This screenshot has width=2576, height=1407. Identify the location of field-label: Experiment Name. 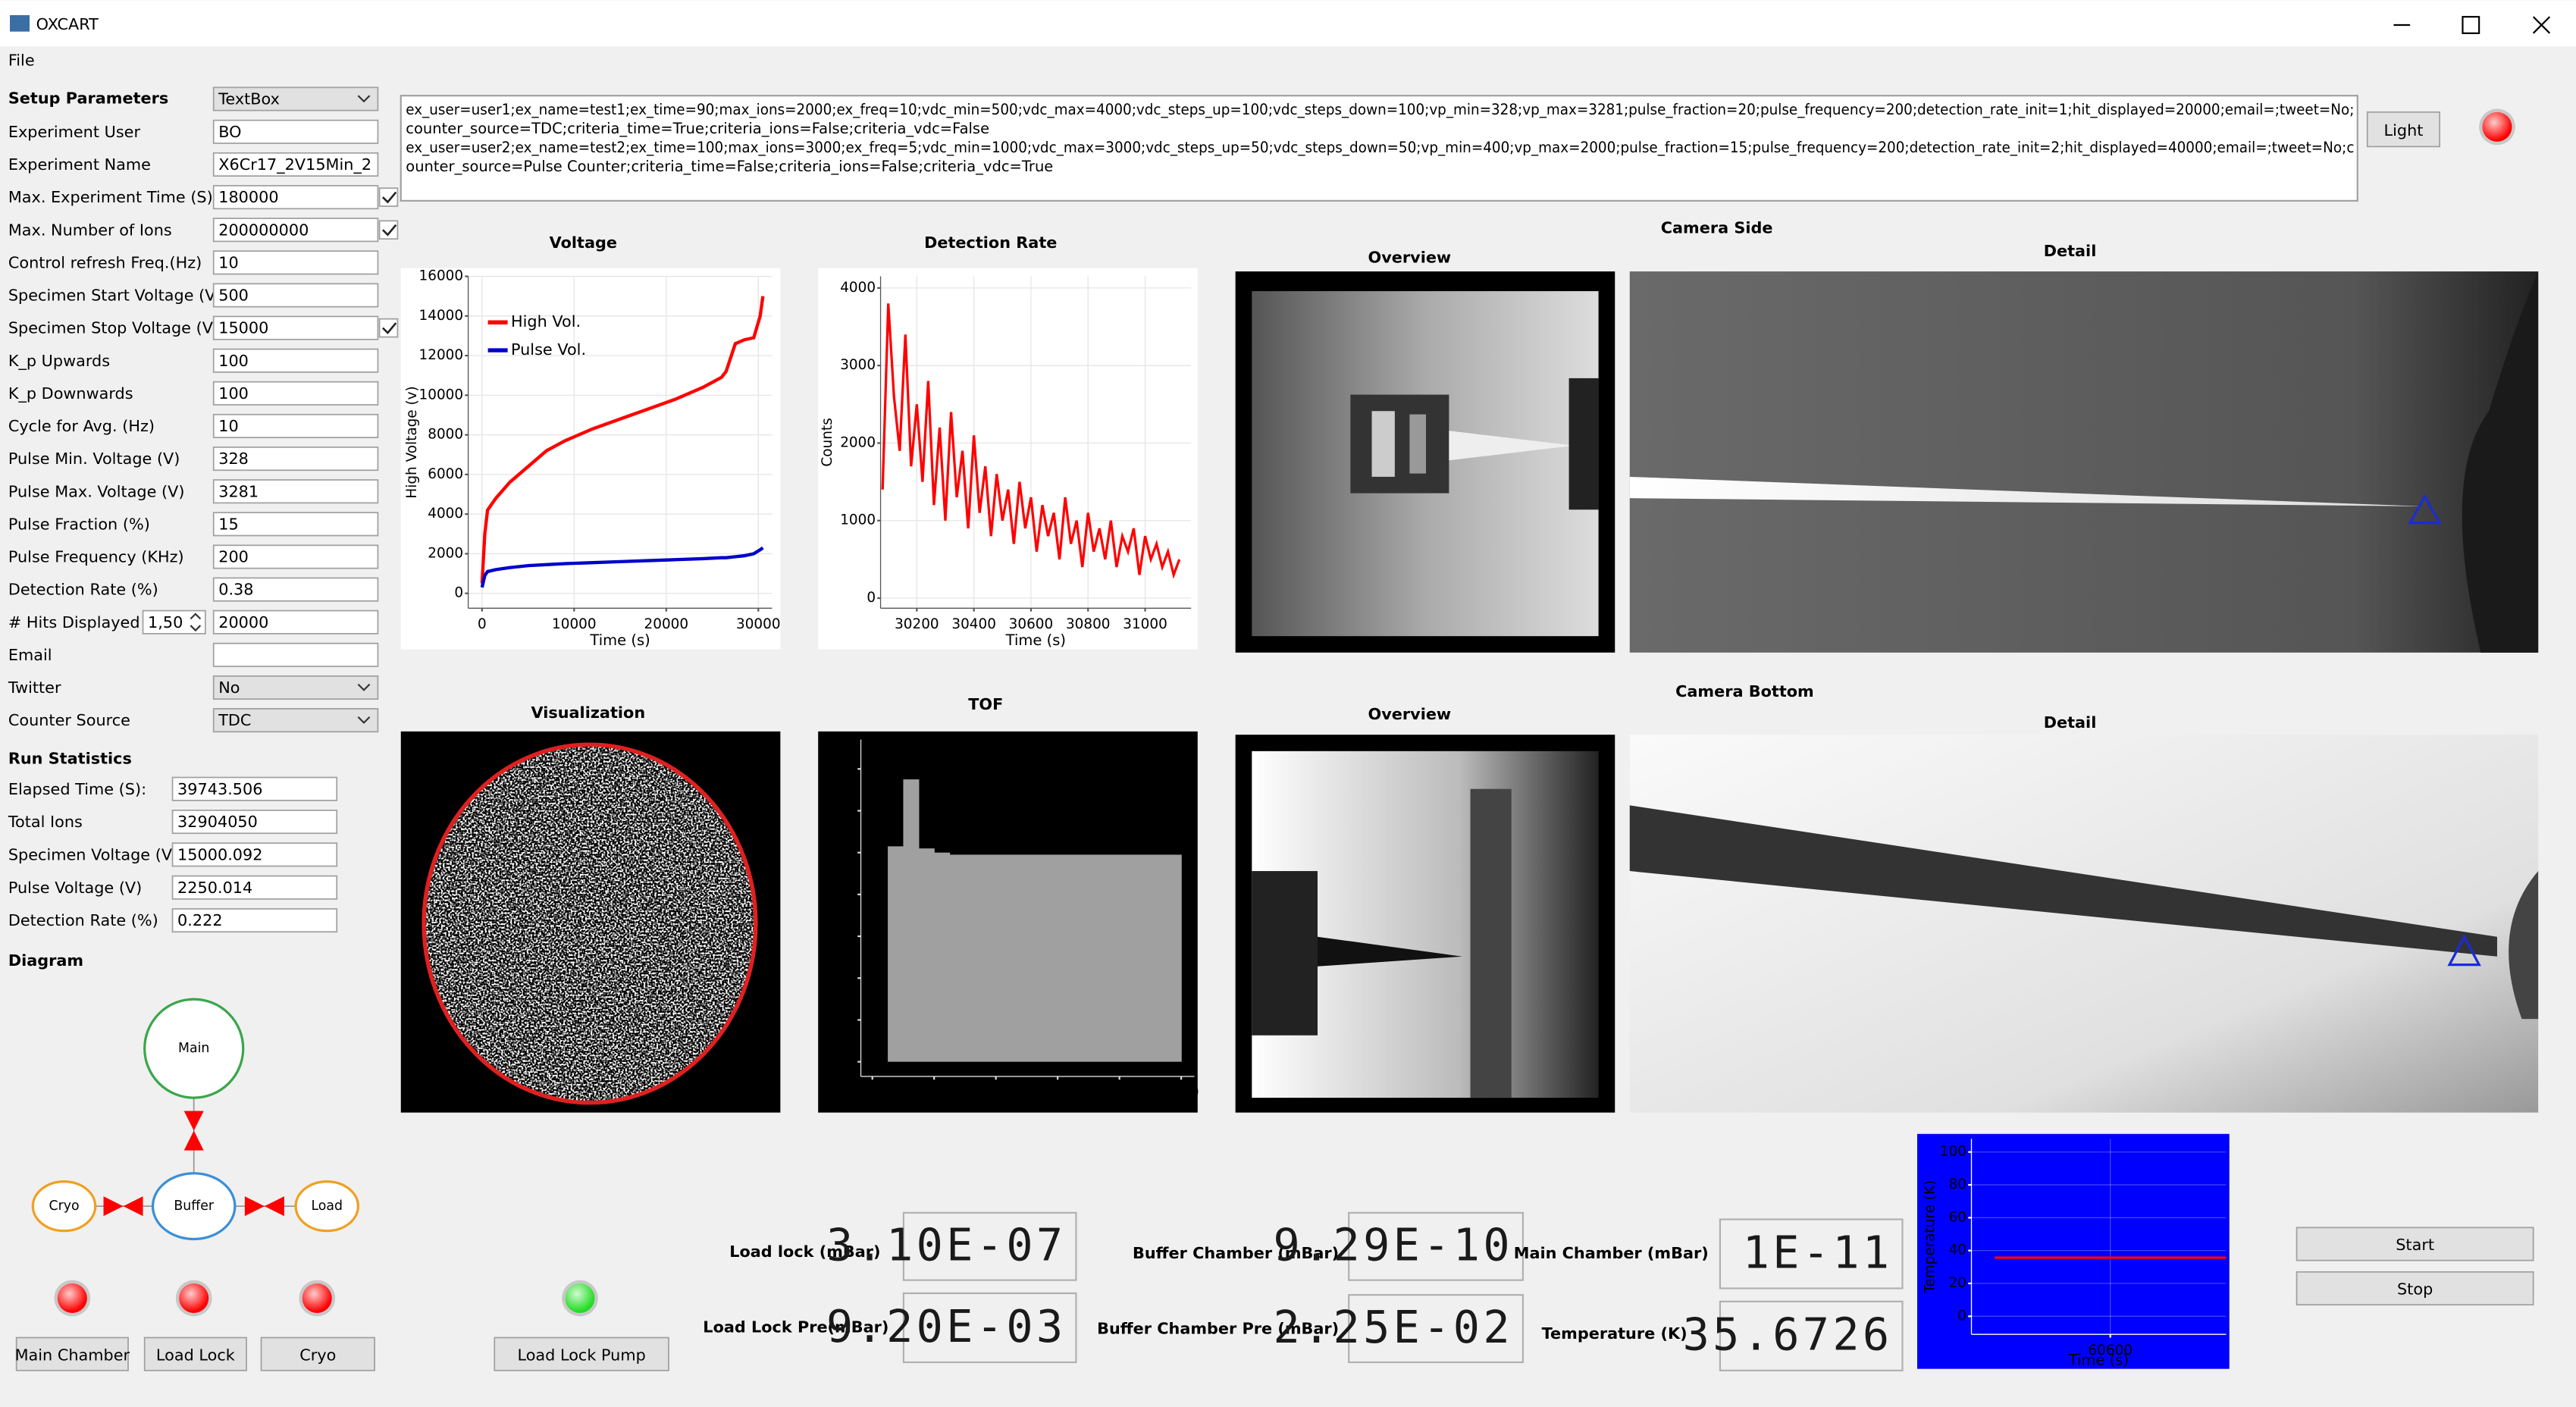
(79, 164).